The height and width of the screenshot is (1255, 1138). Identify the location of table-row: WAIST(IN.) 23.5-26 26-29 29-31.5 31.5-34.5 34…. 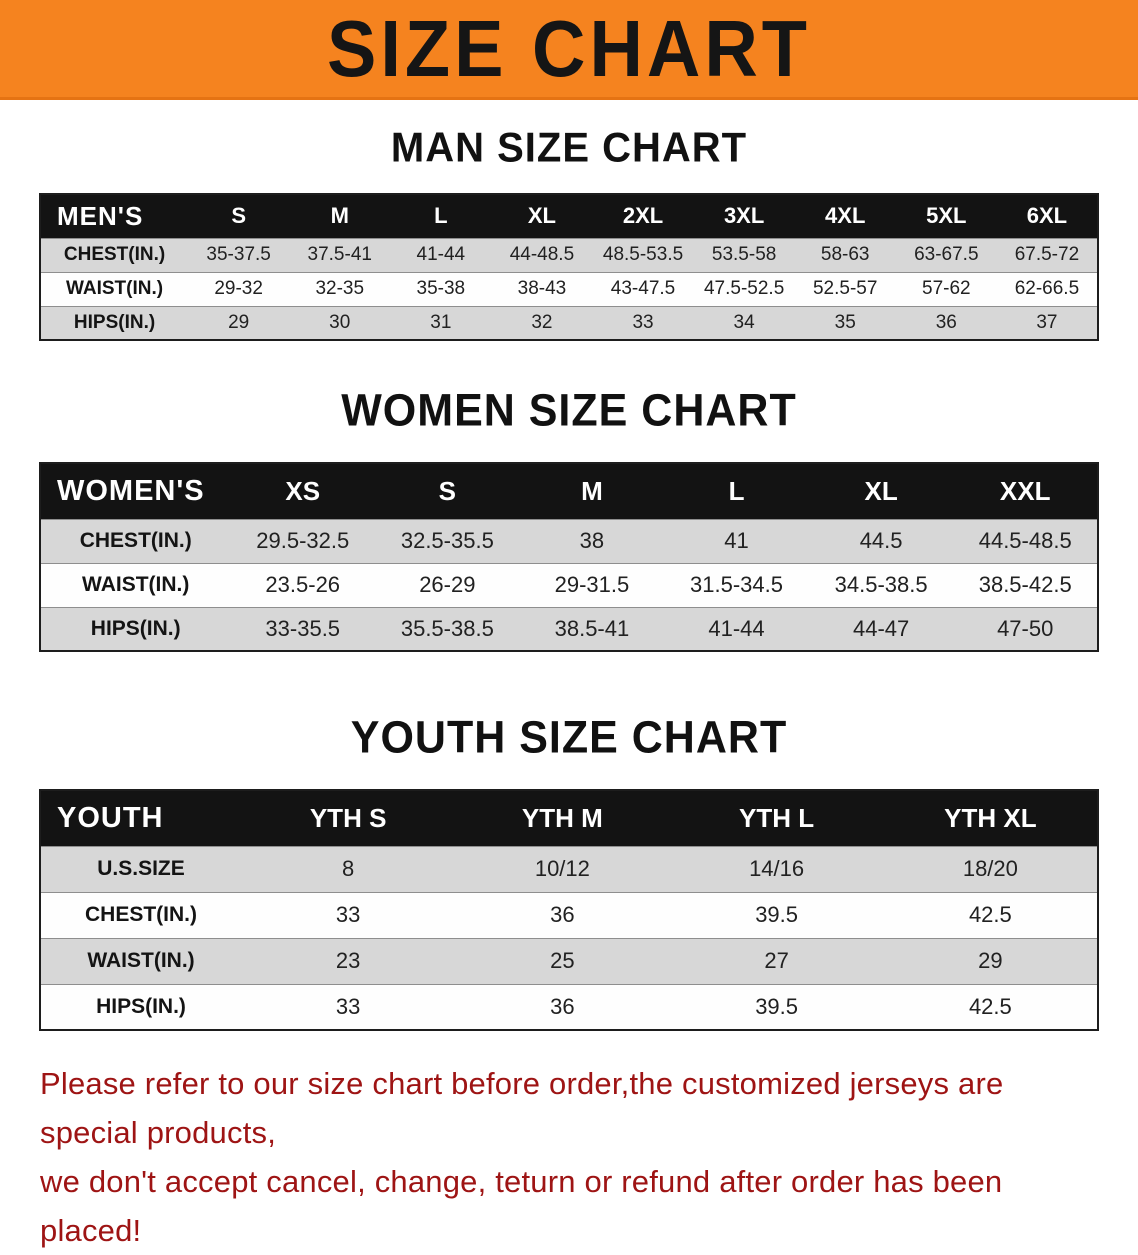
(569, 584).